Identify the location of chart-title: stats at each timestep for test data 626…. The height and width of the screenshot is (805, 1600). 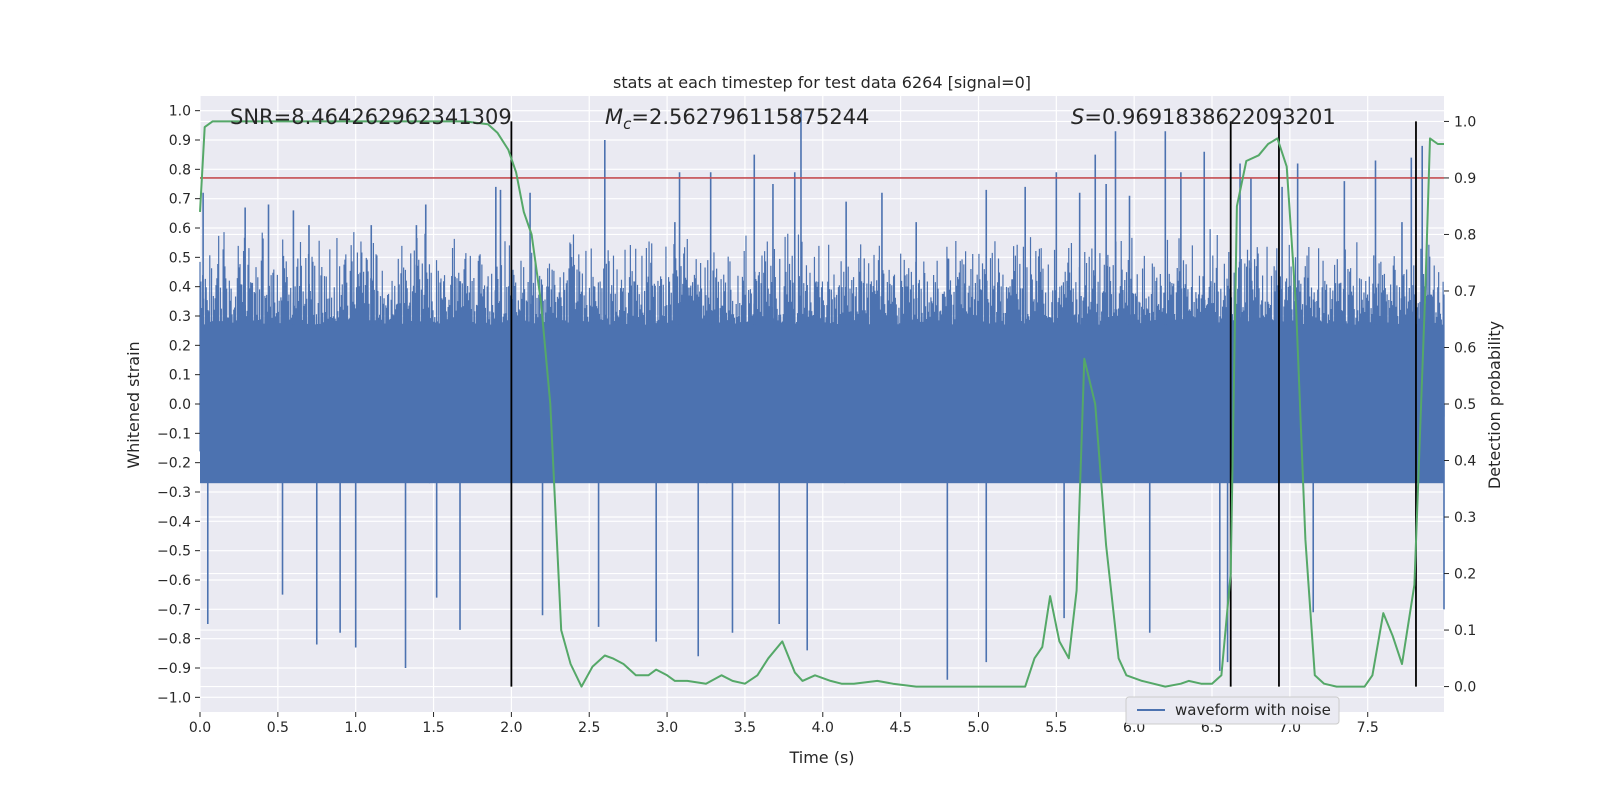
(822, 82).